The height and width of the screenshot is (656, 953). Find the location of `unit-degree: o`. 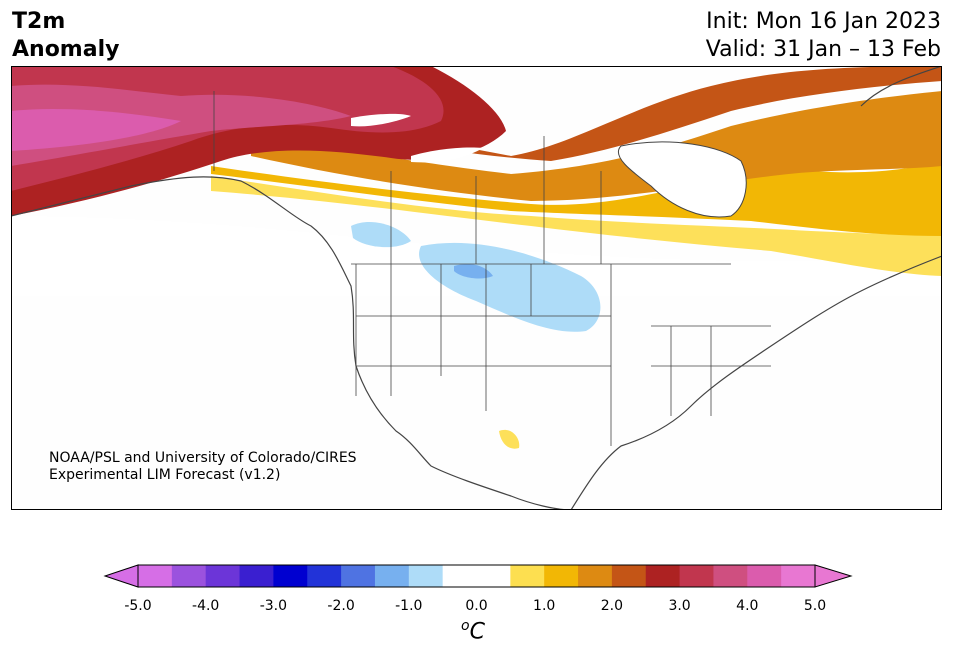

unit-degree: o is located at coordinates (465, 626).